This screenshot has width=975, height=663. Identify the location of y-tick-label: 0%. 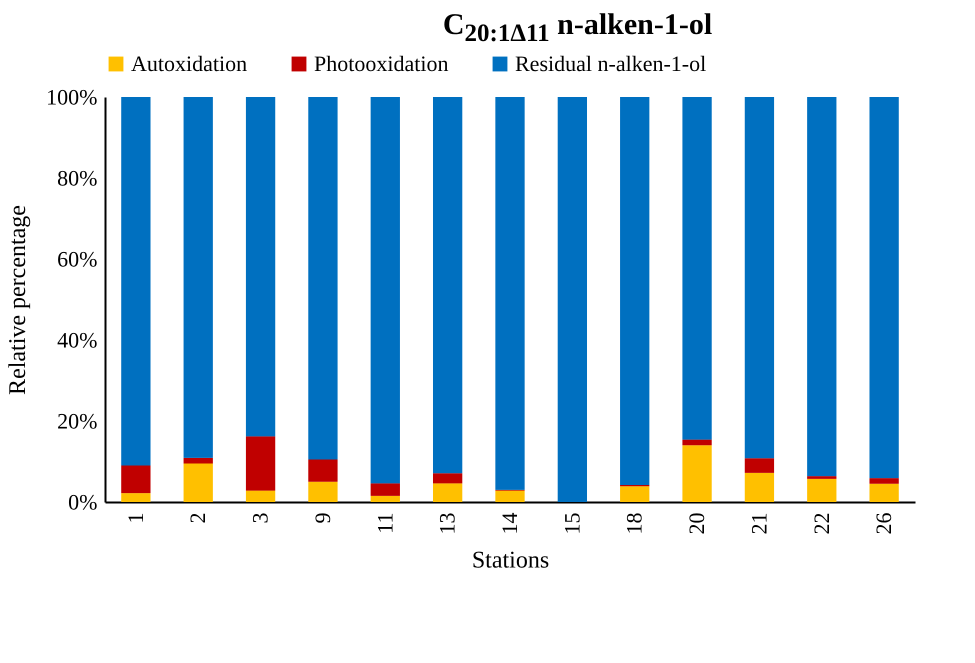
(83, 502).